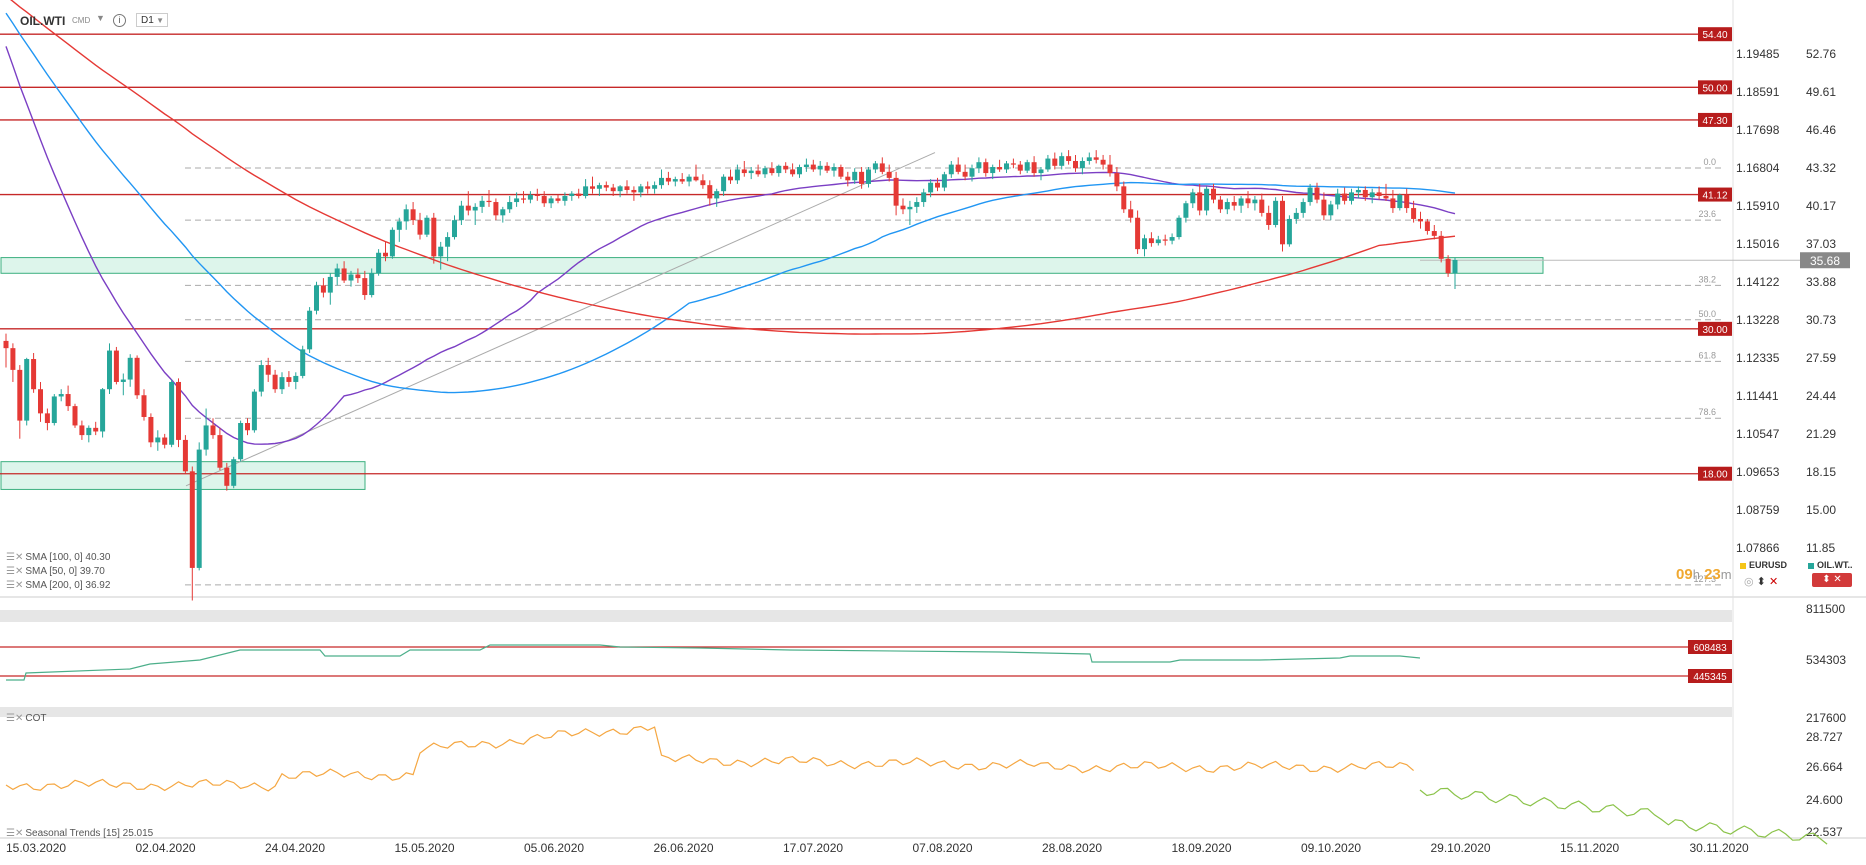 This screenshot has height=865, width=1866. I want to click on sort-icon: ⬍, so click(1761, 582).